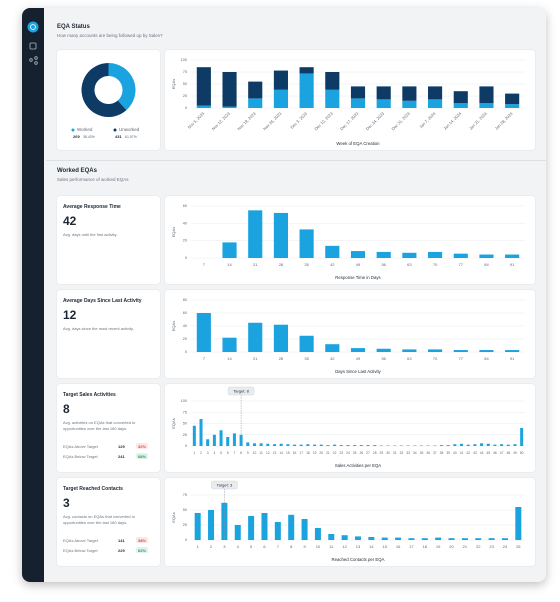 Image resolution: width=560 pixels, height=602 pixels. Describe the element at coordinates (241, 390) in the screenshot. I see `target-label: Target: 8` at that location.